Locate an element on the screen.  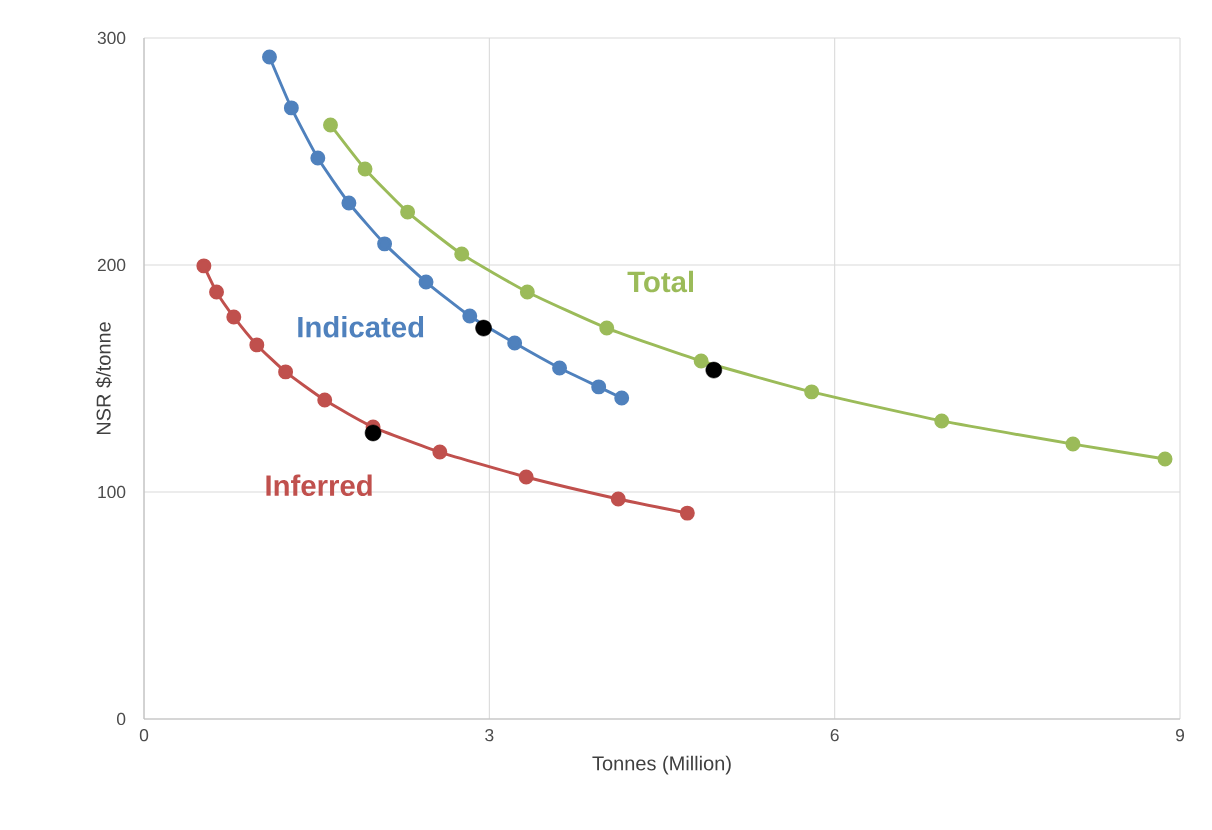
y-tick-label: 0 is located at coordinates (121, 719).